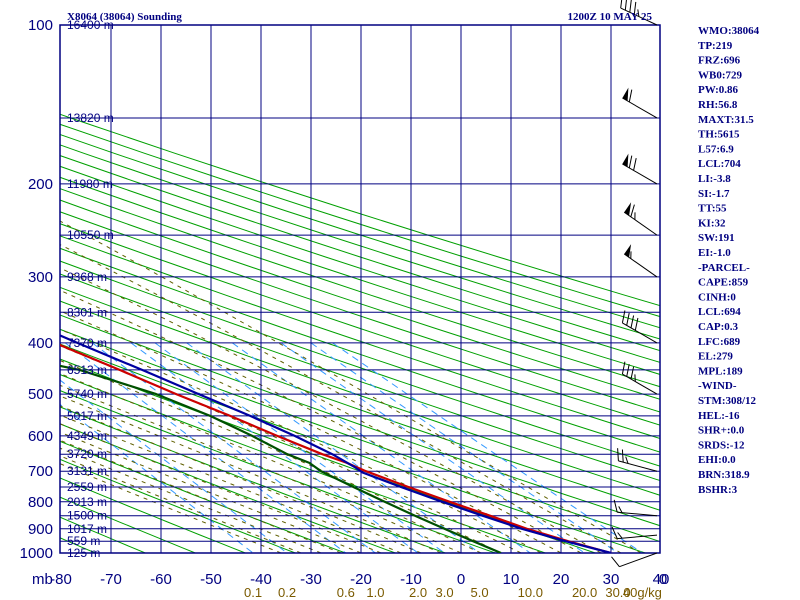 Image resolution: width=800 pixels, height=600 pixels. I want to click on index-item: MAXT:31.5, so click(726, 120).